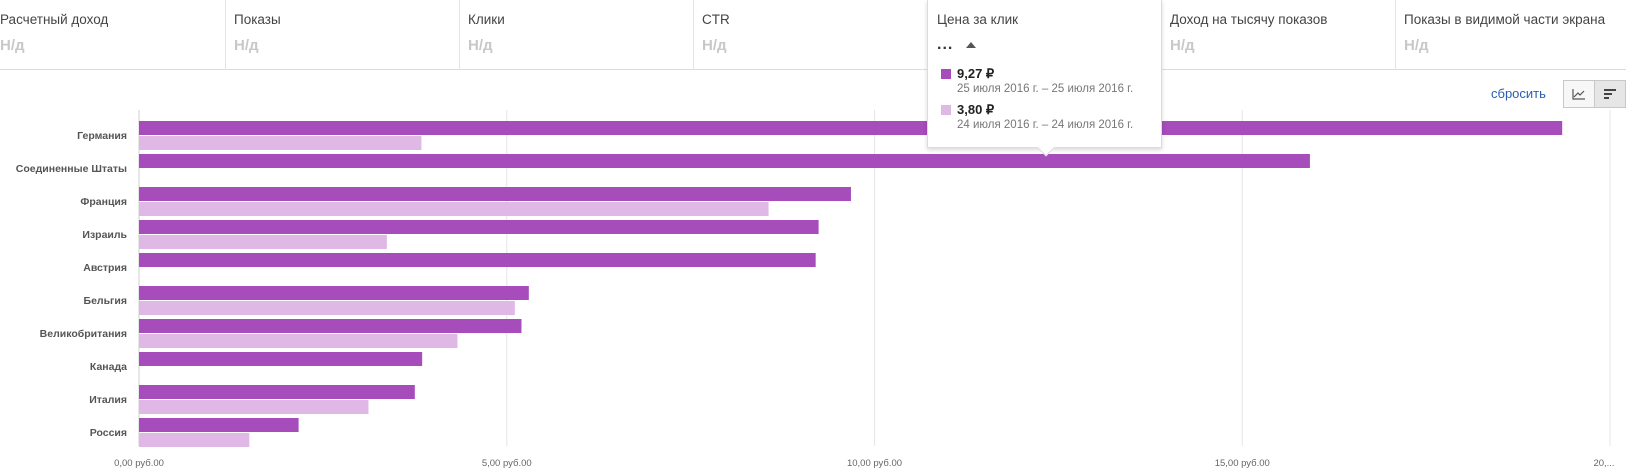 This screenshot has height=474, width=1626. What do you see at coordinates (108, 367) in the screenshot?
I see `category-label: Канада` at bounding box center [108, 367].